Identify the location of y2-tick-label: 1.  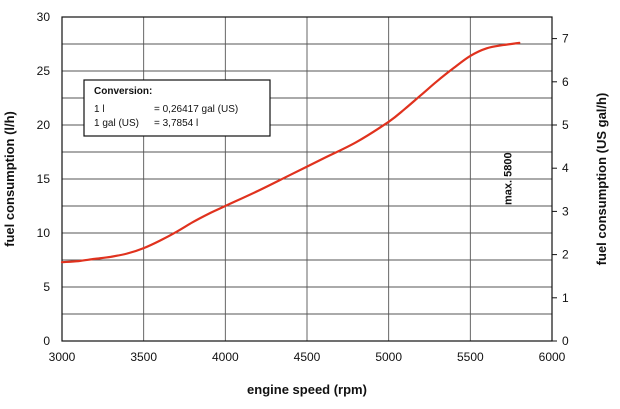
(565, 298).